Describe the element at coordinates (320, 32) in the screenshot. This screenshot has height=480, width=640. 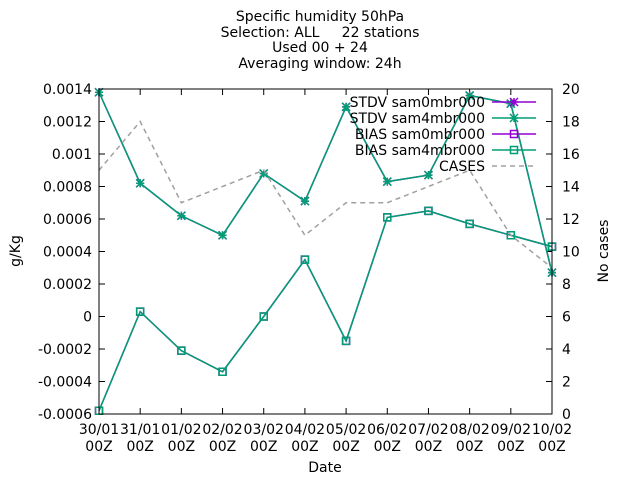
I see `chart-subtitle-1: Selection: ALL 22 stations` at that location.